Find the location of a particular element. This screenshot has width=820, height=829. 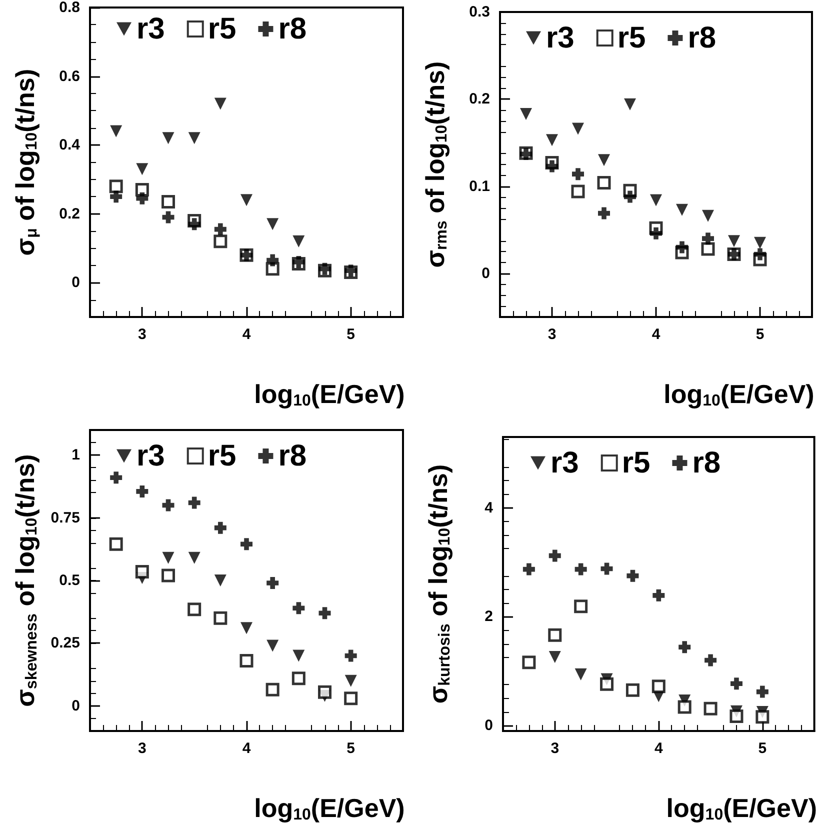

y-tick-label: 0.8 is located at coordinates (69, 8).